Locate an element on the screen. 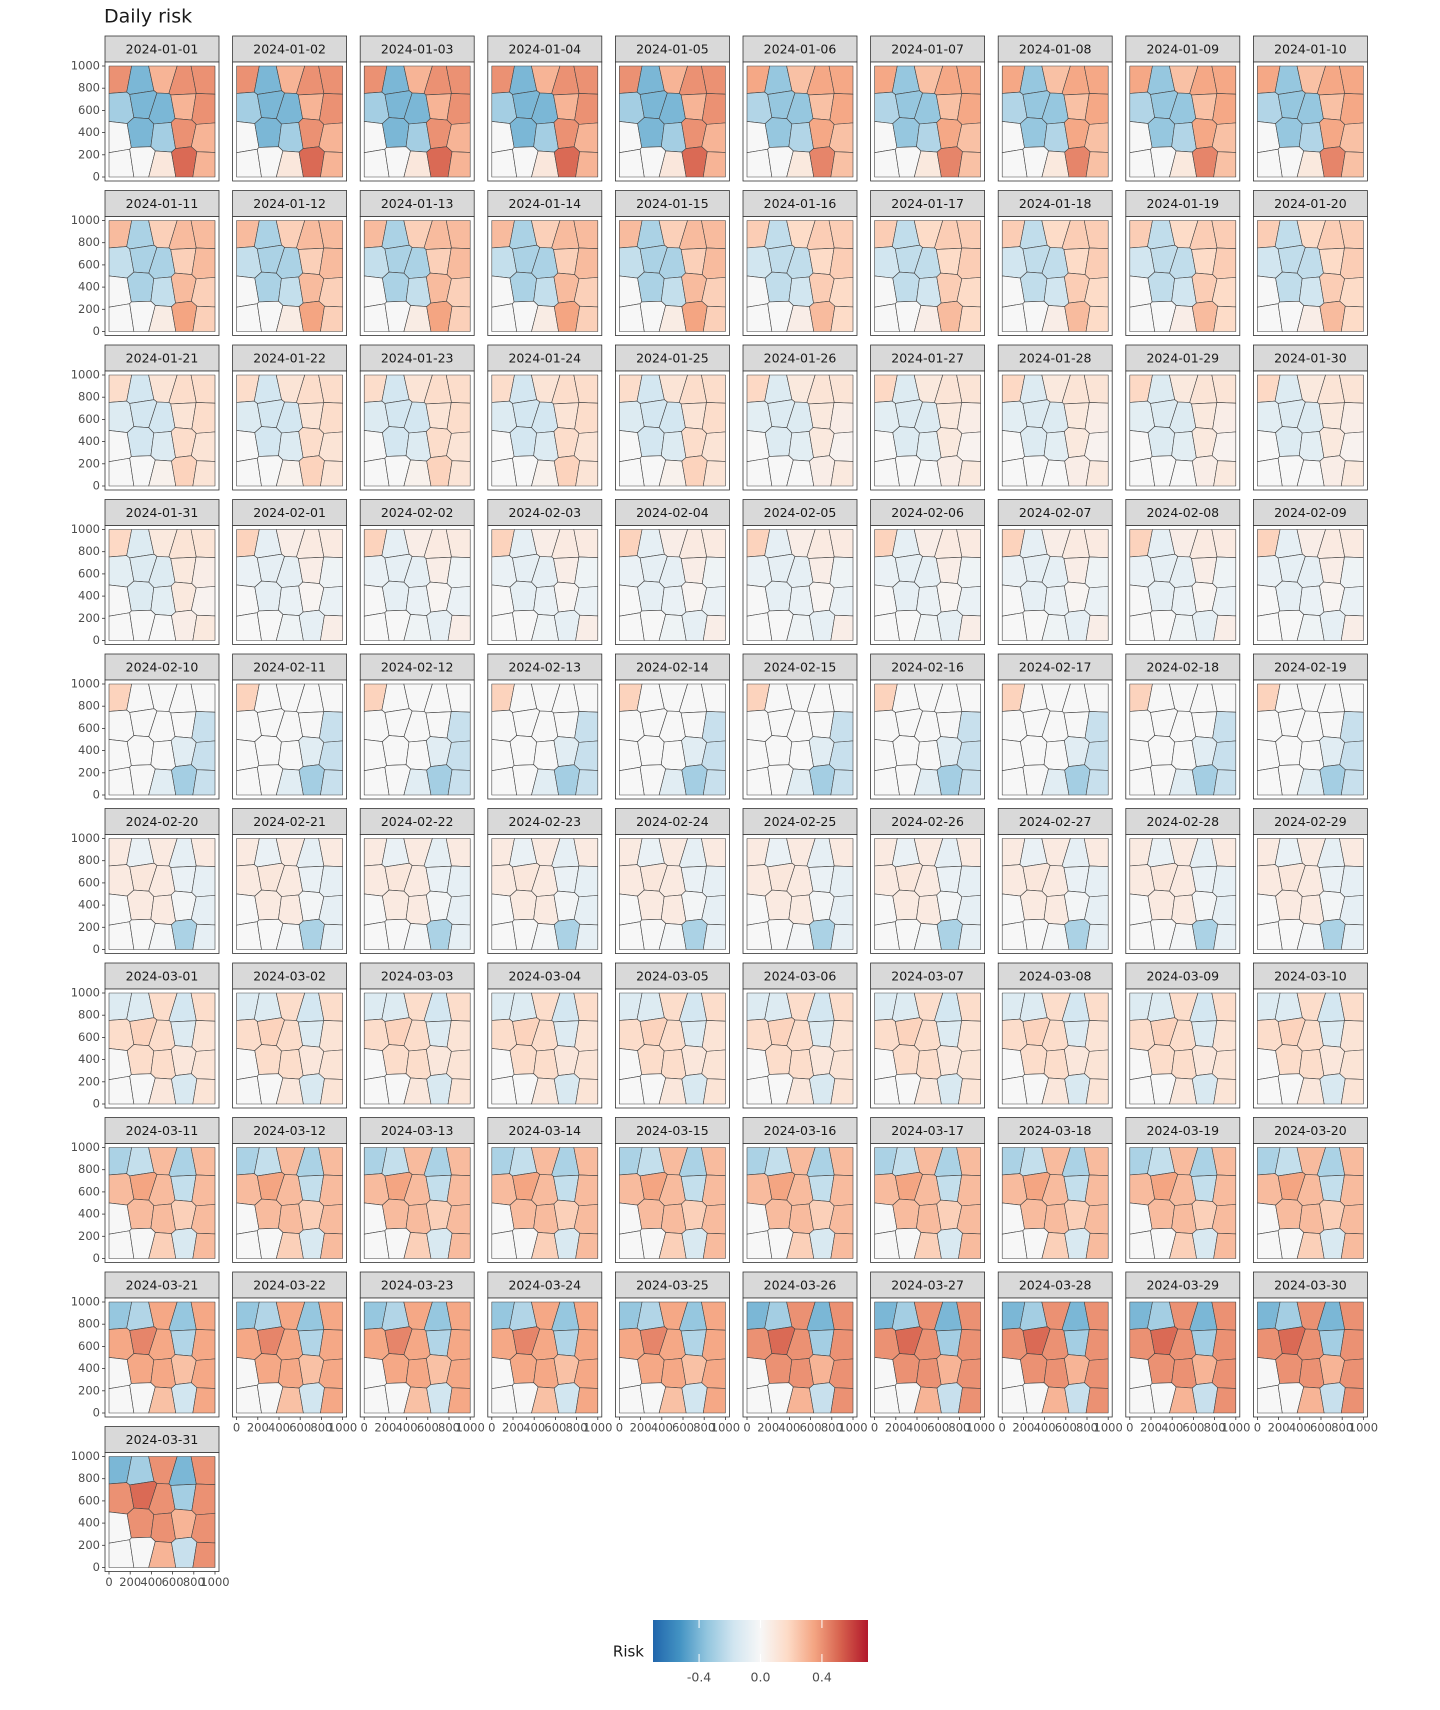 Image resolution: width=1440 pixels, height=1710 pixels. strip-label: 2024-02-15 is located at coordinates (800, 667).